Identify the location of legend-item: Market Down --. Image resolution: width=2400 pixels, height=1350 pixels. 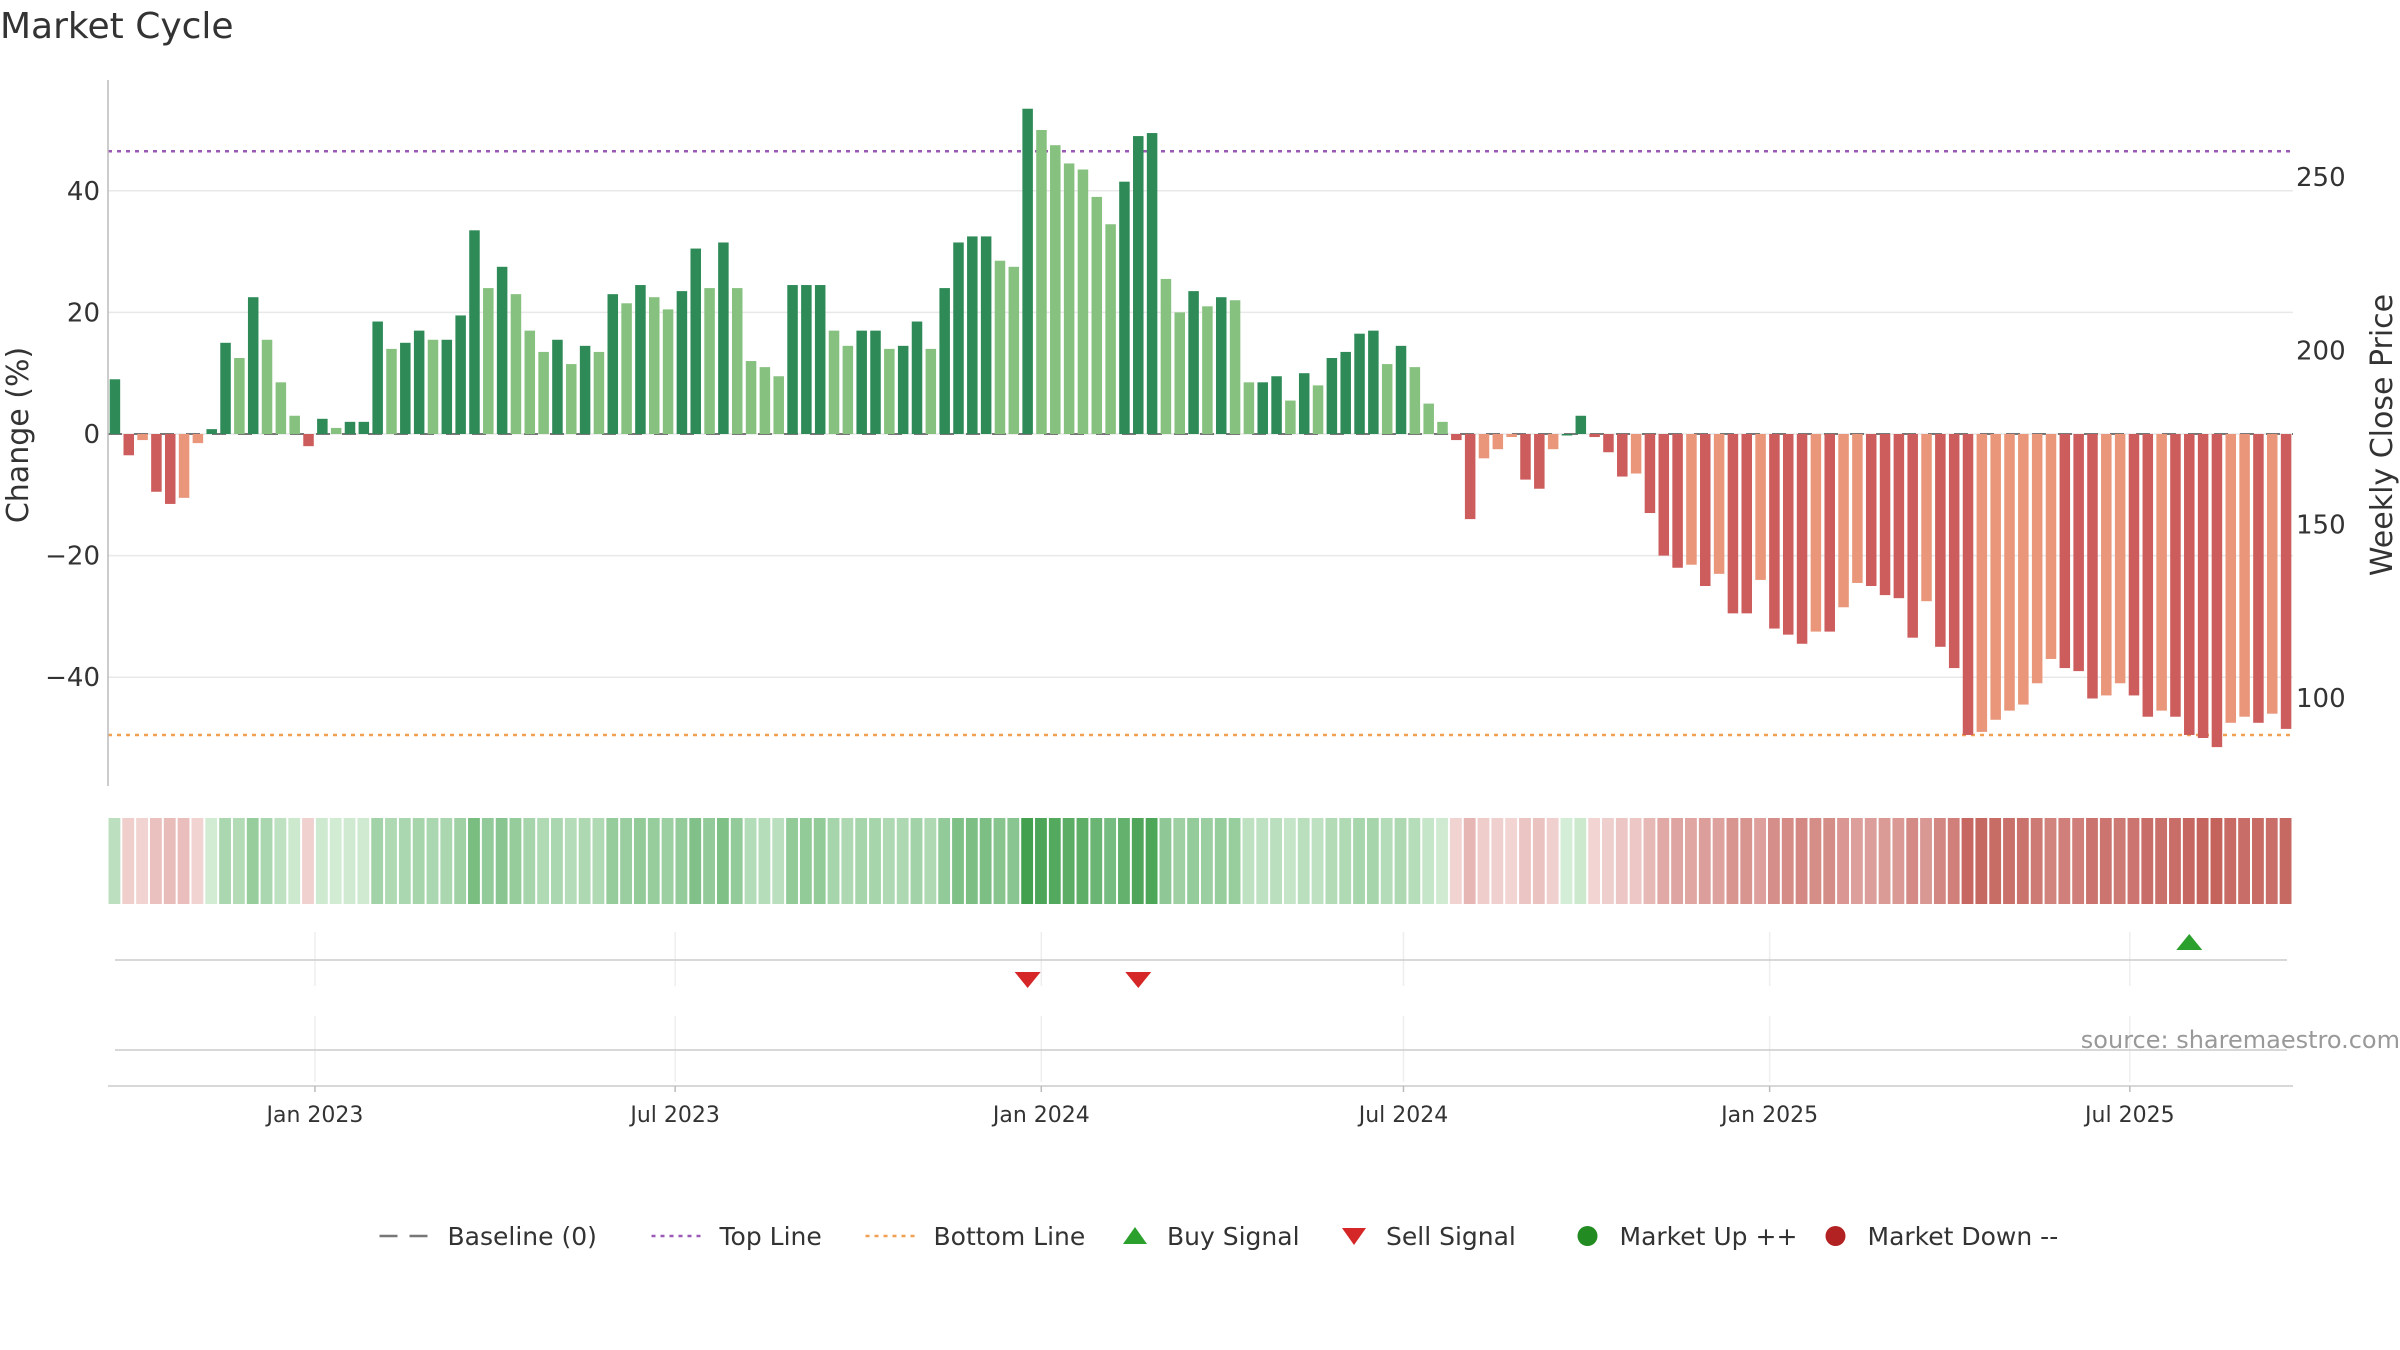
(1941, 1236).